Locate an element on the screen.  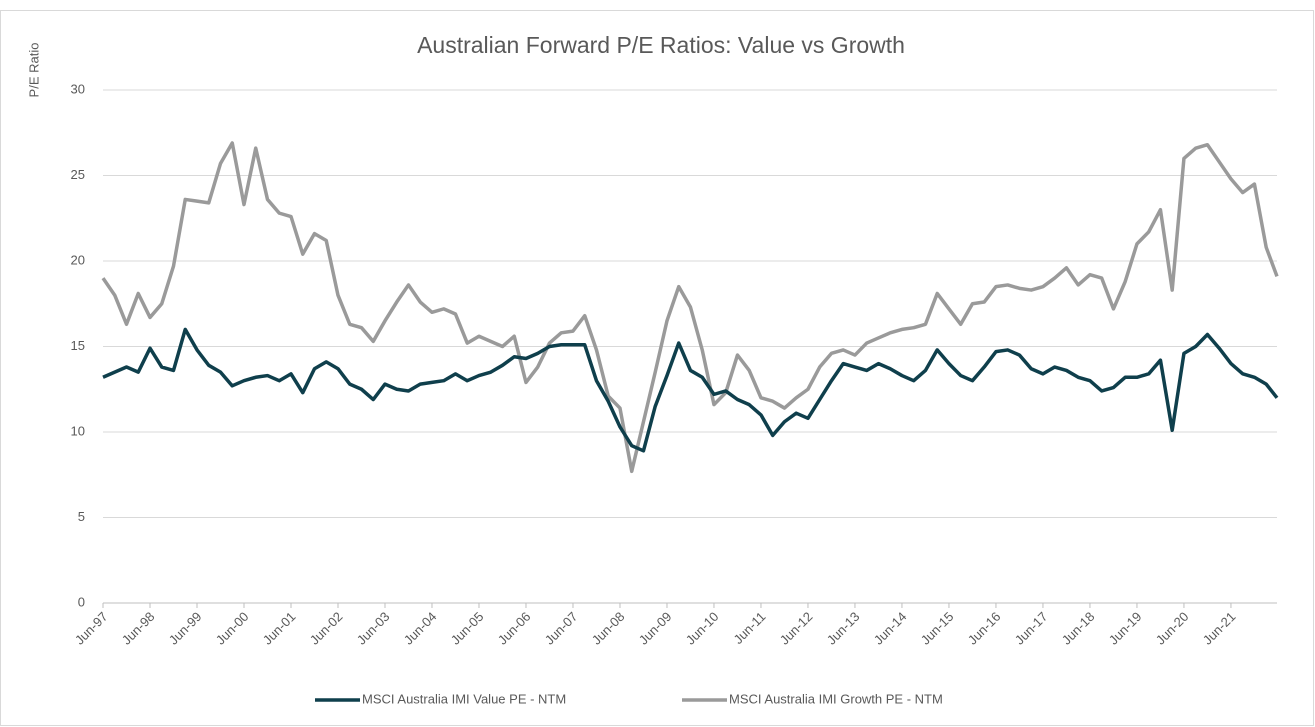
y-tick-label: 25 is located at coordinates (78, 174).